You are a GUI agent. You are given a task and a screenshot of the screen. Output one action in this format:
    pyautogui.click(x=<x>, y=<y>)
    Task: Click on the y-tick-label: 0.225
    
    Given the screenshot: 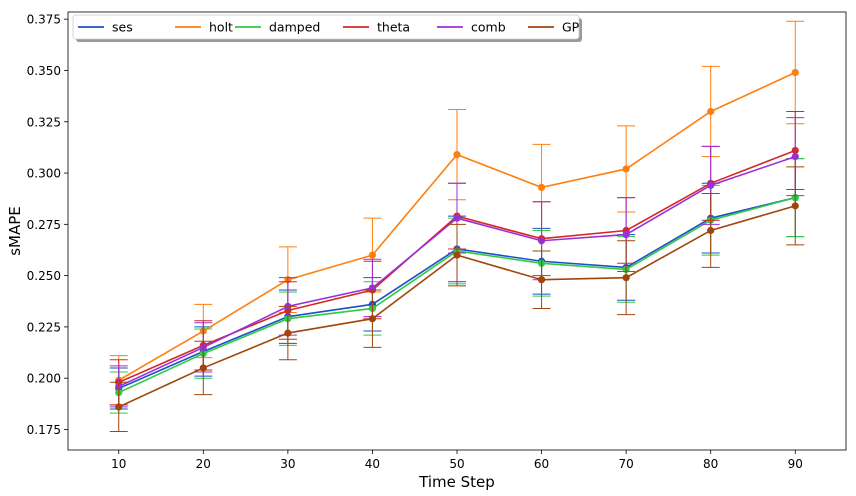 What is the action you would take?
    pyautogui.click(x=44, y=327)
    